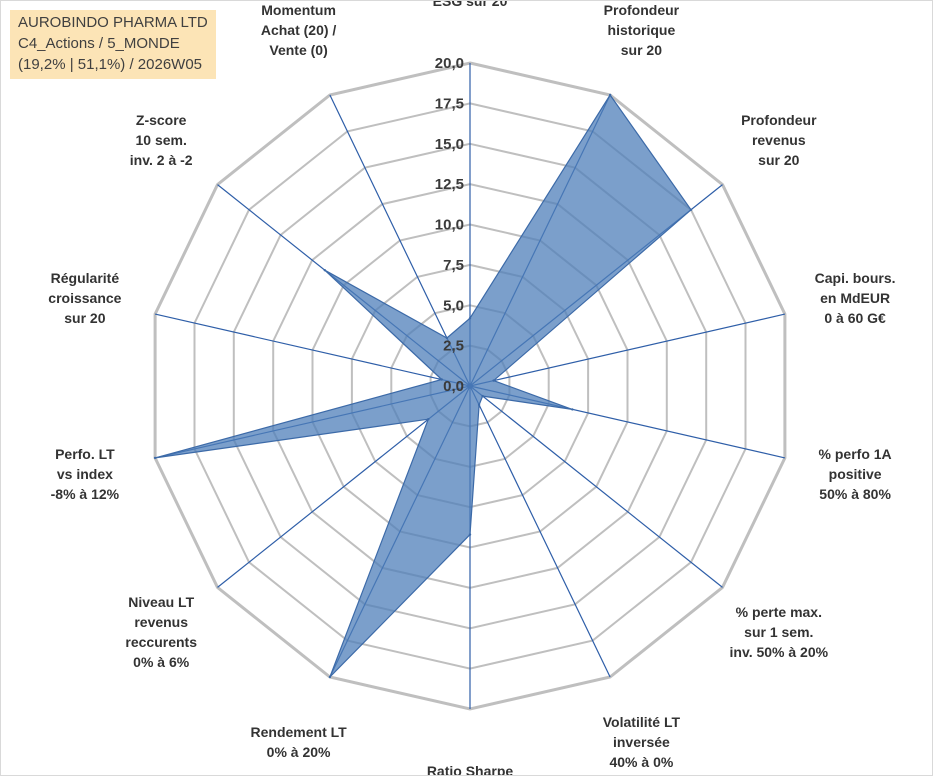  I want to click on axis-label-line: -8% à 12%, so click(85, 493).